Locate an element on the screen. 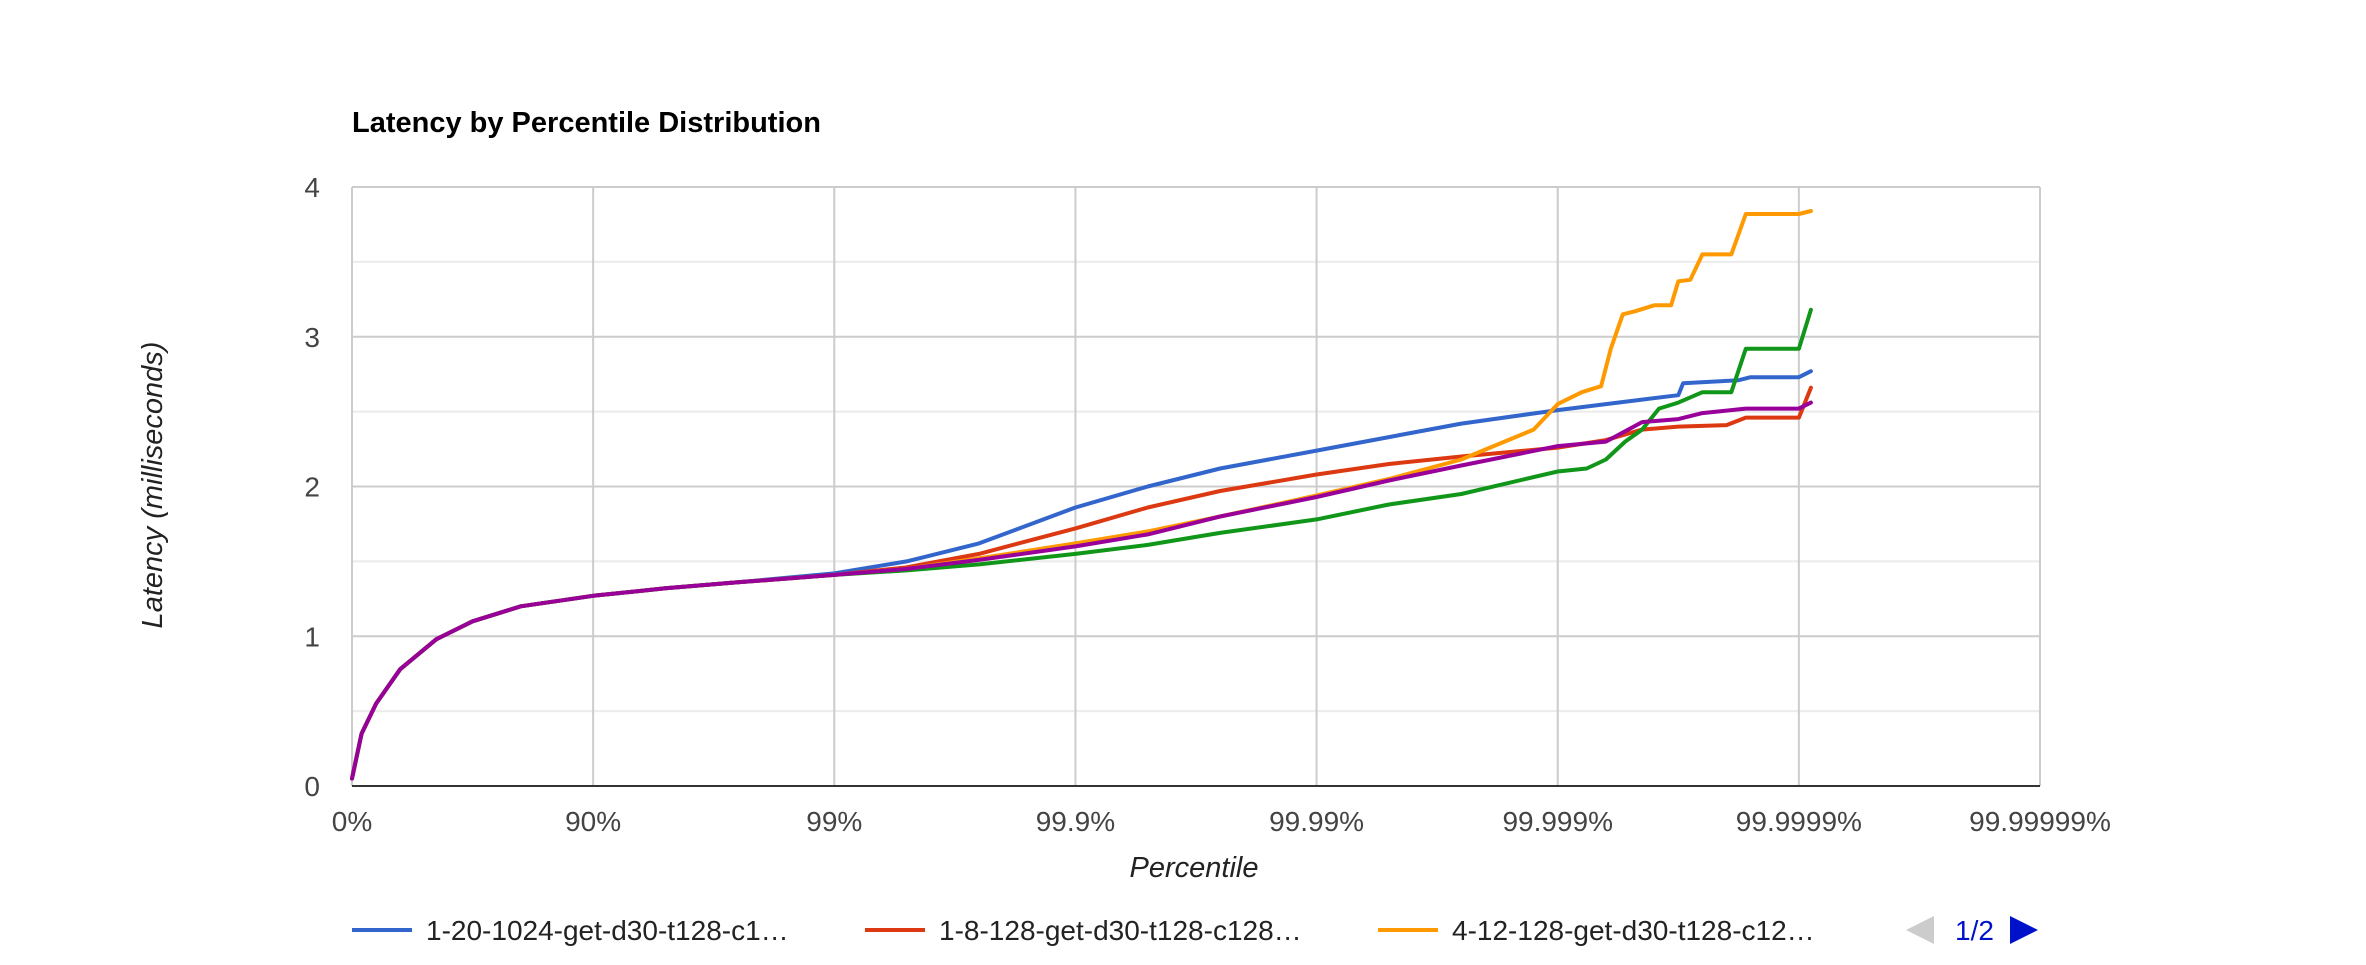 Image resolution: width=2366 pixels, height=965 pixels. legend-page-indicator: 1/2 is located at coordinates (1974, 930).